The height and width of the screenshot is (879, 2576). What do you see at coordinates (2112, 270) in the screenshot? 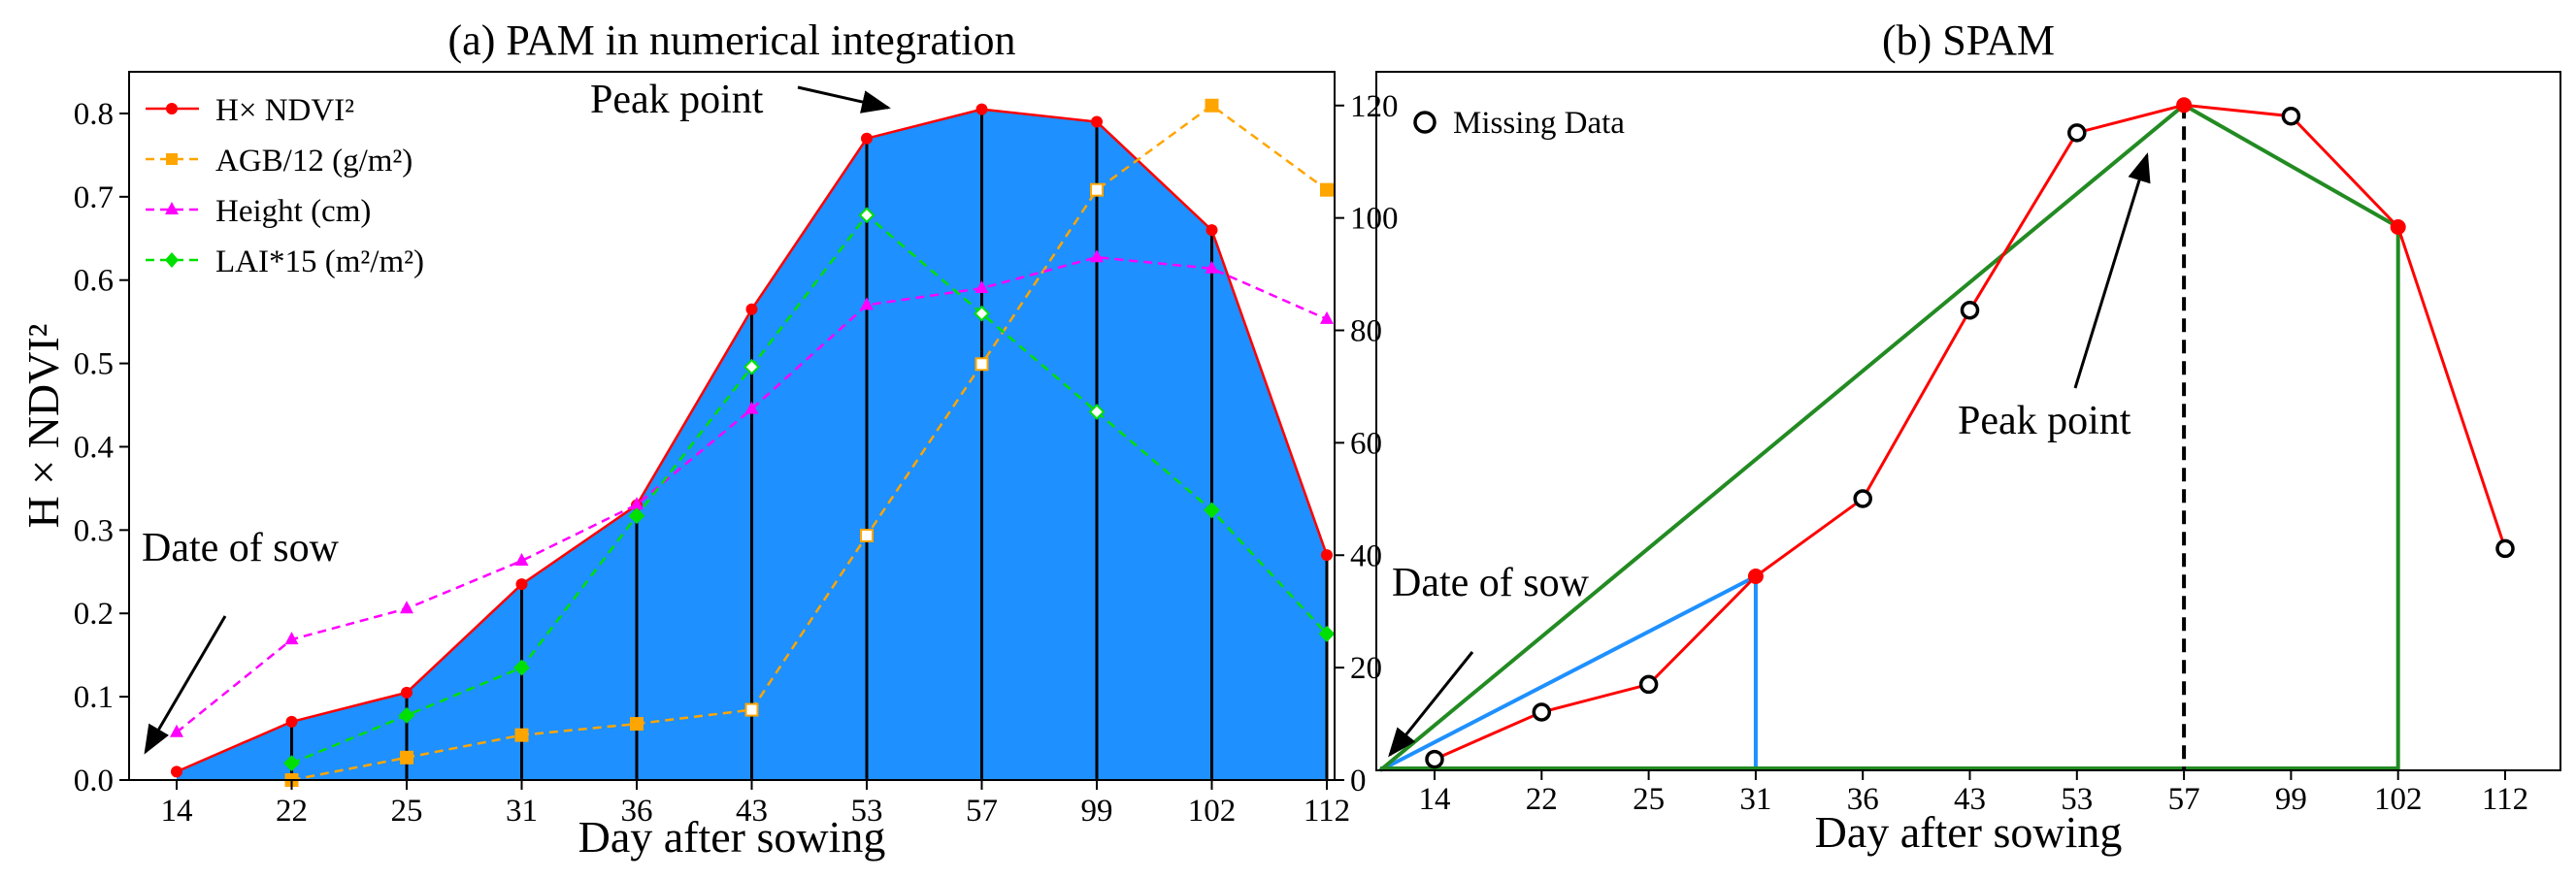
I see `annotation-peak-arrow-b` at bounding box center [2112, 270].